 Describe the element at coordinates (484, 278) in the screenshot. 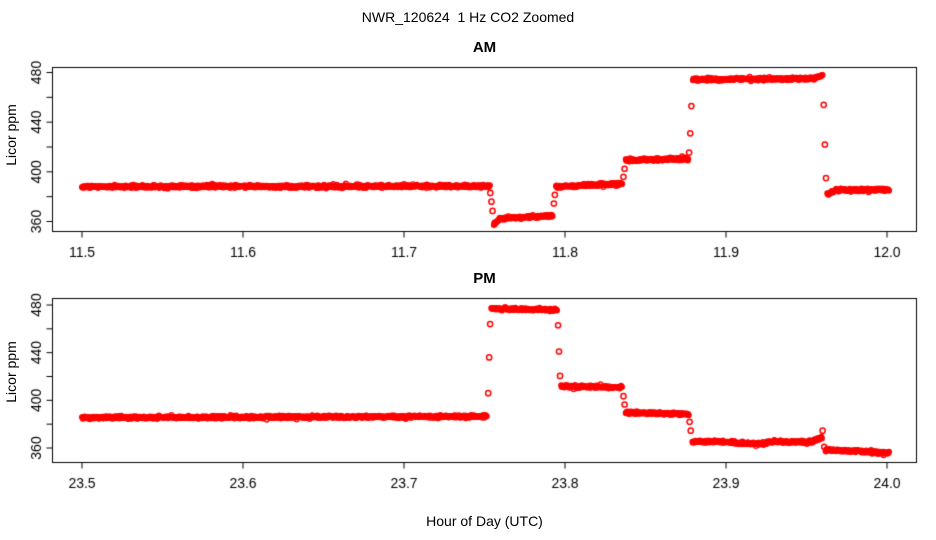

I see `pm-panel-title: PM` at that location.